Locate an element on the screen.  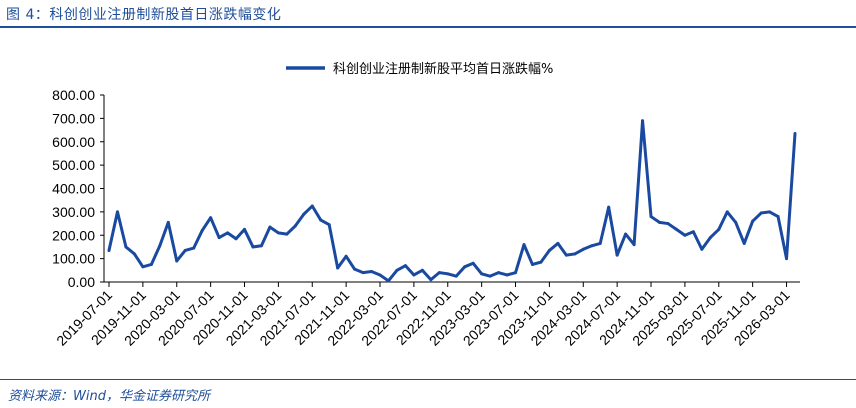
y-tick-label: 500.00 is located at coordinates (73, 165).